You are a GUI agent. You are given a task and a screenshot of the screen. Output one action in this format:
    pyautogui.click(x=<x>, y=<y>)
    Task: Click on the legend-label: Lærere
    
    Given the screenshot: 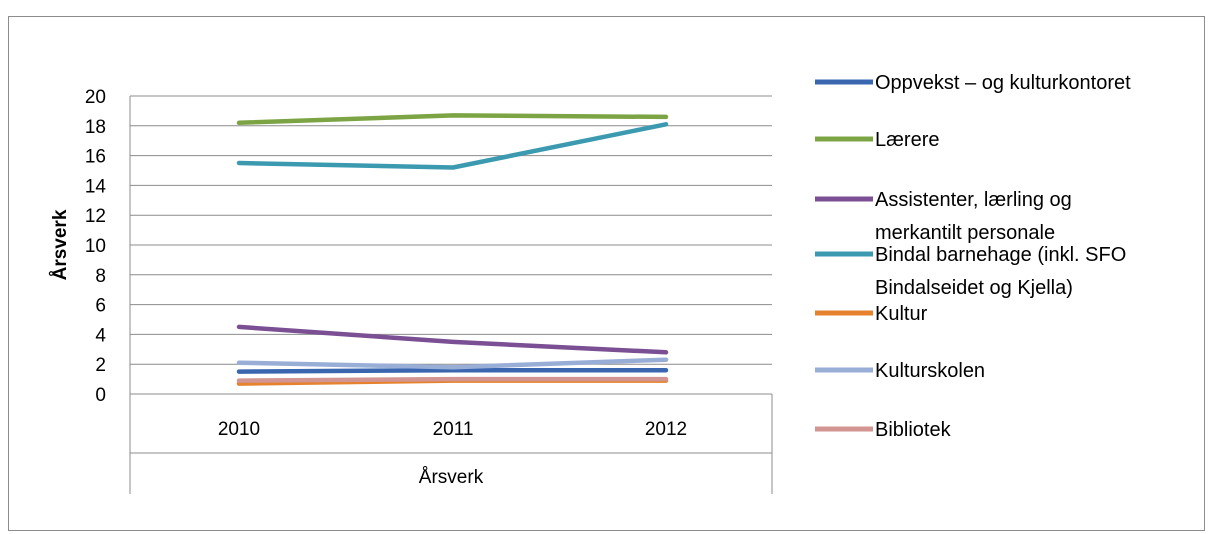 What is the action you would take?
    pyautogui.click(x=907, y=140)
    